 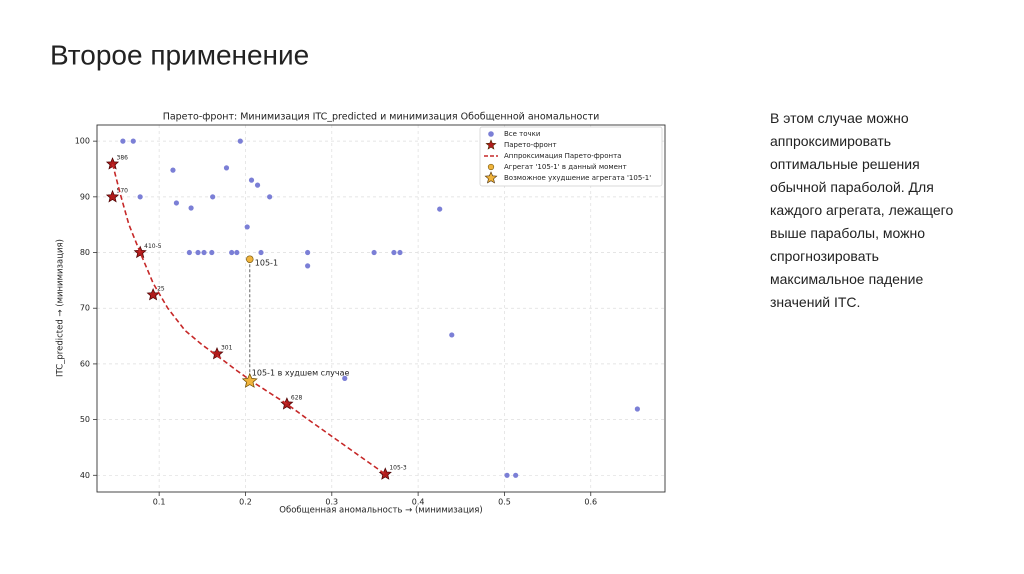 I want to click on point-label: 105-1, so click(x=266, y=263).